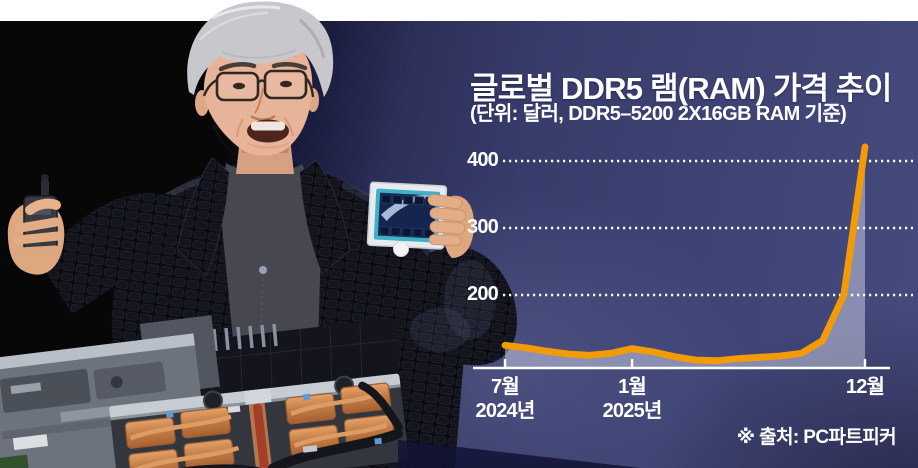 Image resolution: width=918 pixels, height=468 pixels. What do you see at coordinates (483, 227) in the screenshot?
I see `y-tick-label: 300` at bounding box center [483, 227].